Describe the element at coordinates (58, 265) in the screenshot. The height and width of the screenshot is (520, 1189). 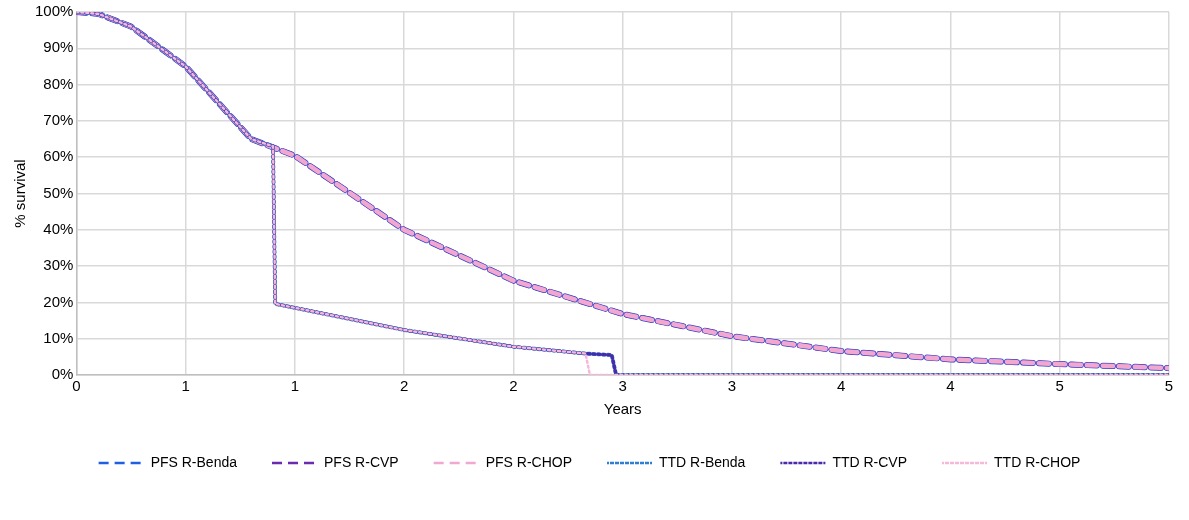
I see `y-tick-label: 30%` at that location.